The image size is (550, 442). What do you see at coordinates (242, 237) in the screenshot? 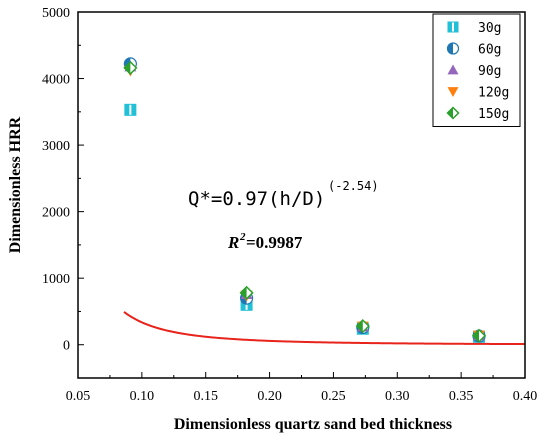
I see `svg-text: 2` at bounding box center [242, 237].